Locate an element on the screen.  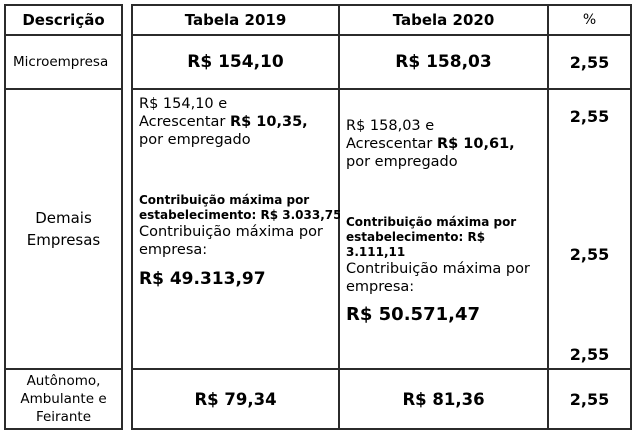
acrescentar-prefix-2019: Acrescentar is located at coordinates (184, 122).